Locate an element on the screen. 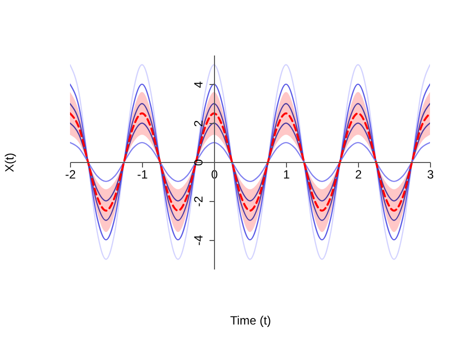 The image size is (474, 338). y-tick-label: -4 is located at coordinates (199, 240).